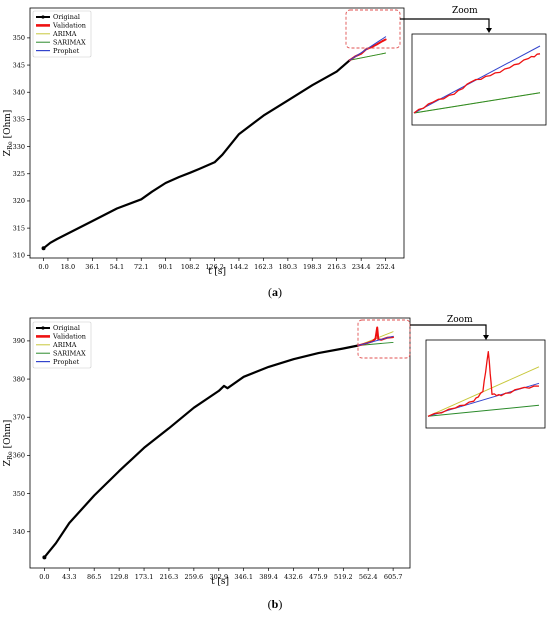 The image size is (550, 618). I want to click on y-tick-label: 390, so click(19, 341).